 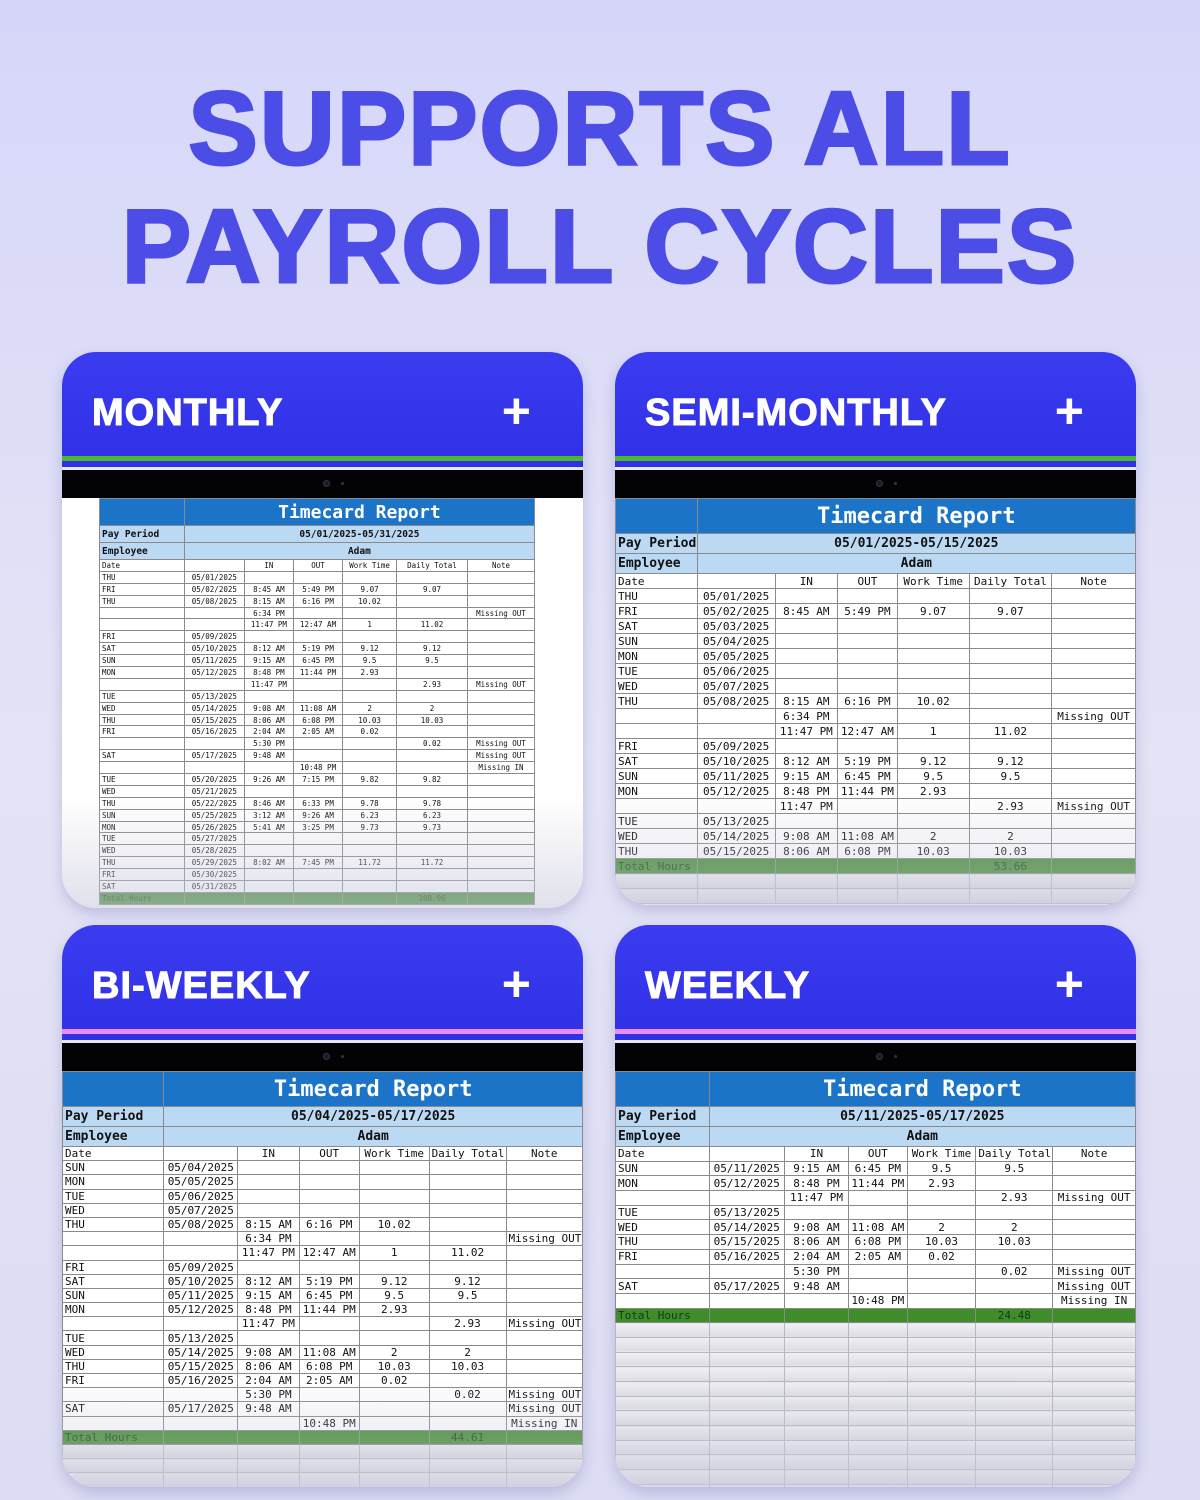 I want to click on day-cell: TUE, so click(x=142, y=696).